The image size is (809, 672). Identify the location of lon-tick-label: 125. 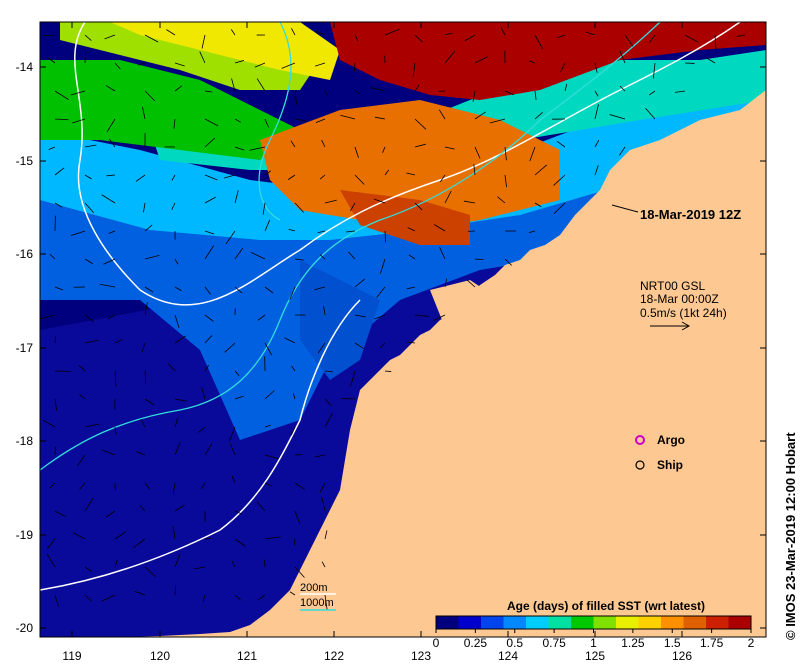
(595, 656).